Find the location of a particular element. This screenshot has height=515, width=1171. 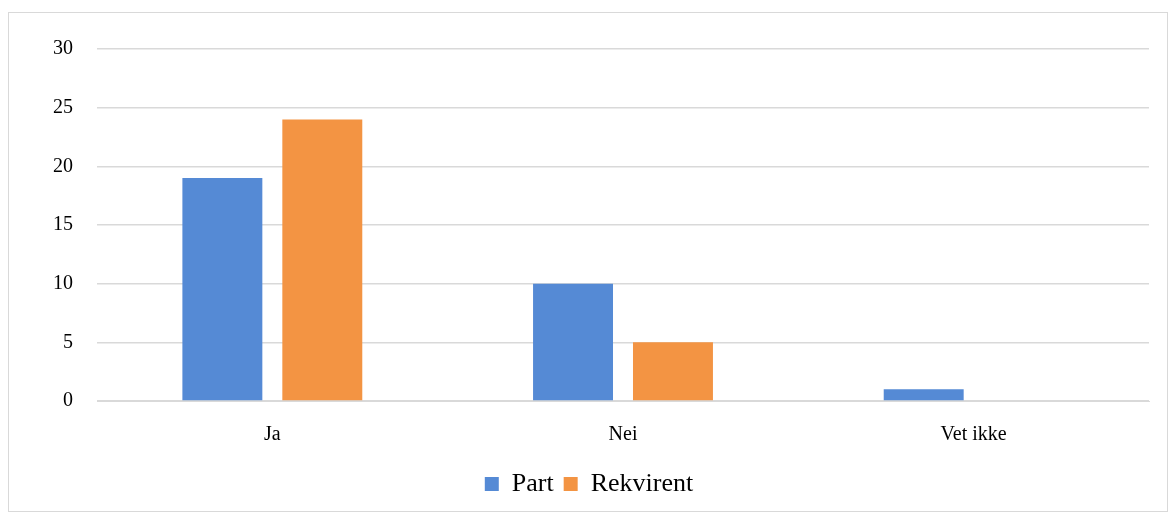

y-tick-label: 20 is located at coordinates (63, 164).